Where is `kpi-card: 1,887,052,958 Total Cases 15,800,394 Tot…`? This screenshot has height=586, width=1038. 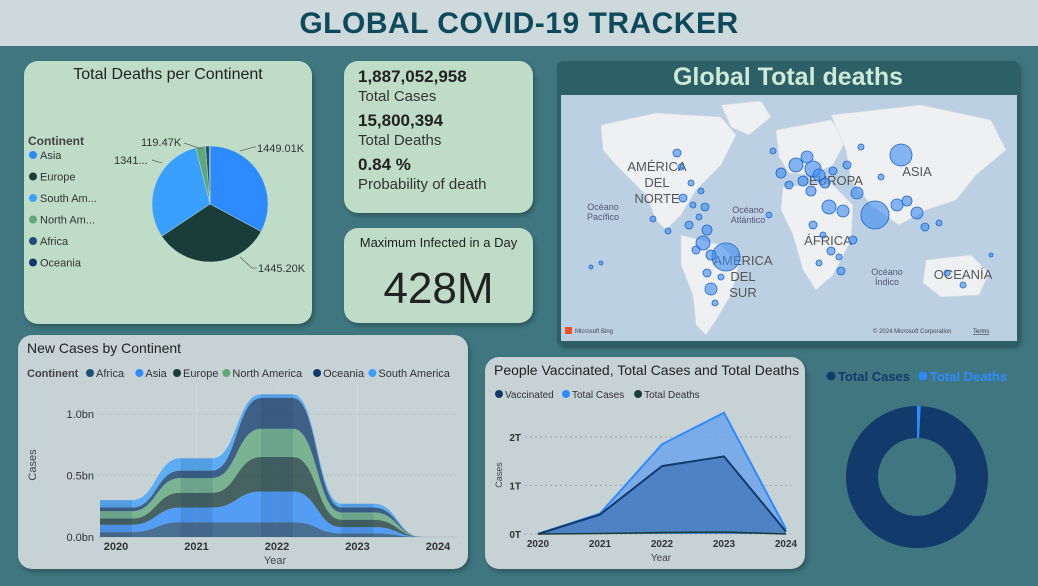 kpi-card: 1,887,052,958 Total Cases 15,800,394 Tot… is located at coordinates (438, 137).